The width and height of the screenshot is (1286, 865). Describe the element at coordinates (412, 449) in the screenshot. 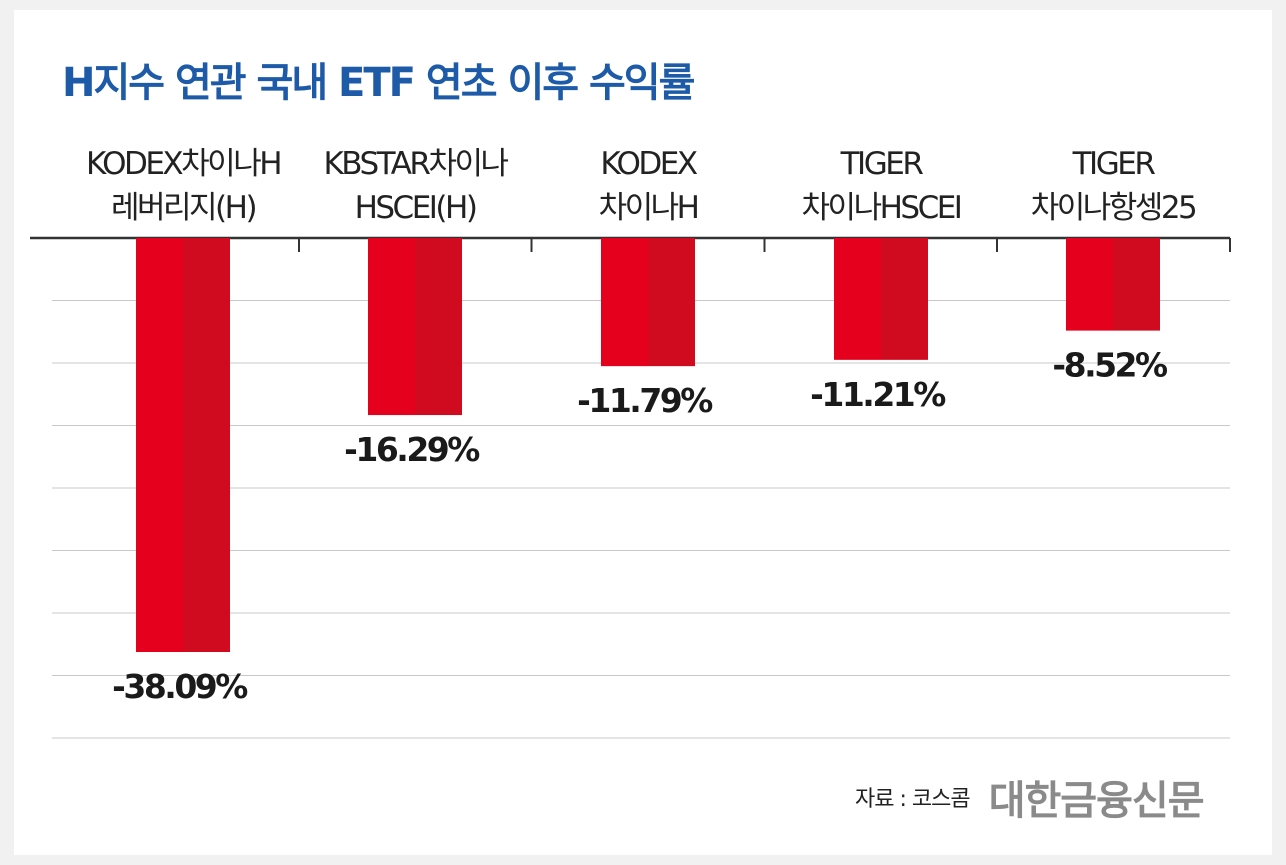

I see `data-label: -16.29%` at that location.